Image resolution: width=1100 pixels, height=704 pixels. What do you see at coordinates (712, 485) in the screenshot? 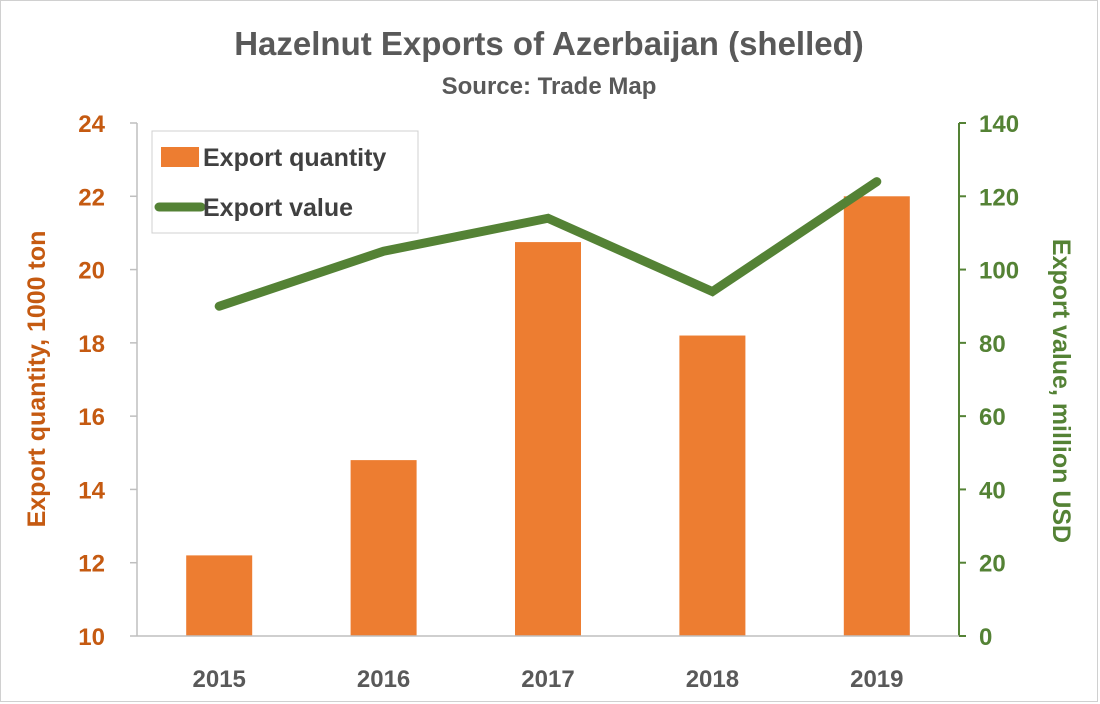
I see `bar-export-quantity-2018` at bounding box center [712, 485].